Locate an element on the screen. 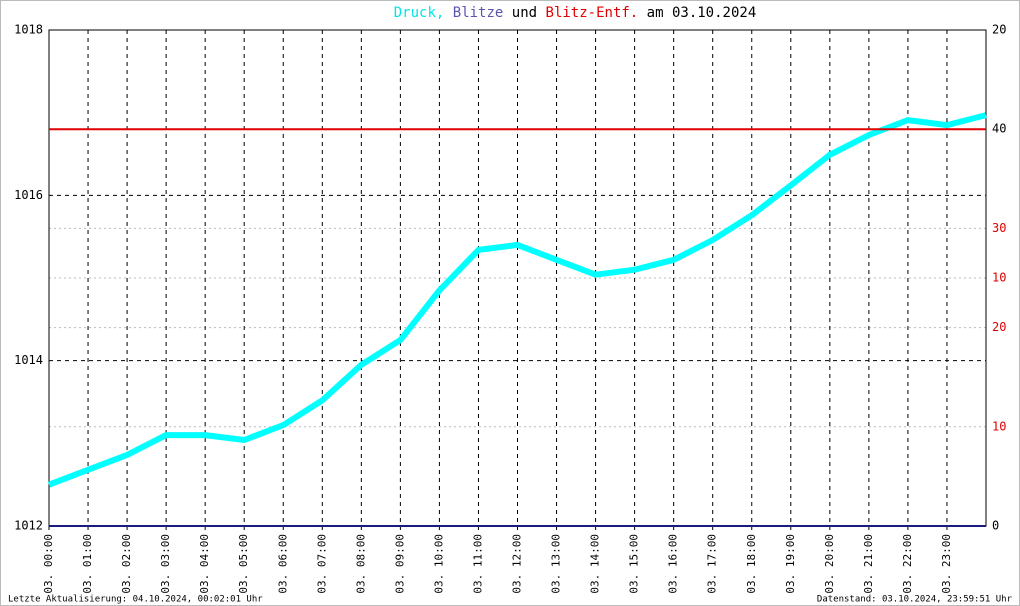 This screenshot has height=606, width=1020. x-tick-label: 03. 02:00 is located at coordinates (126, 564).